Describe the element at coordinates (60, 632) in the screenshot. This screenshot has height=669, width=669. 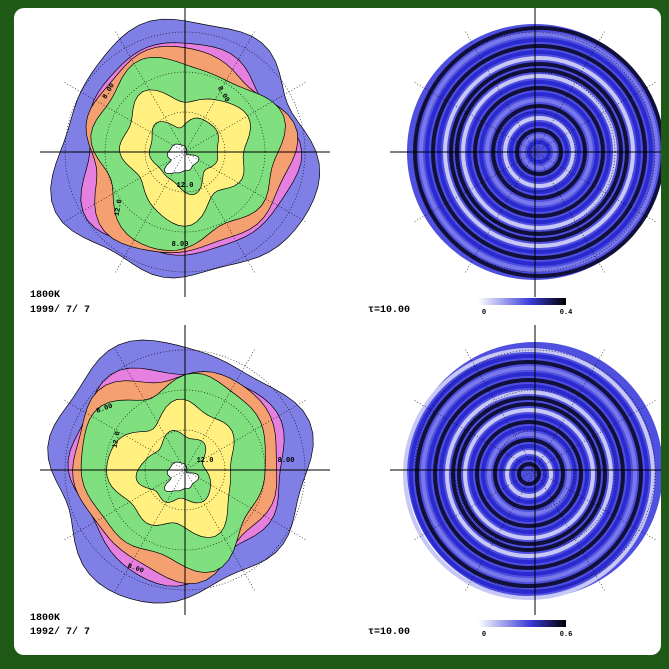
I see `date-label: 1992/ 7/ 7` at that location.